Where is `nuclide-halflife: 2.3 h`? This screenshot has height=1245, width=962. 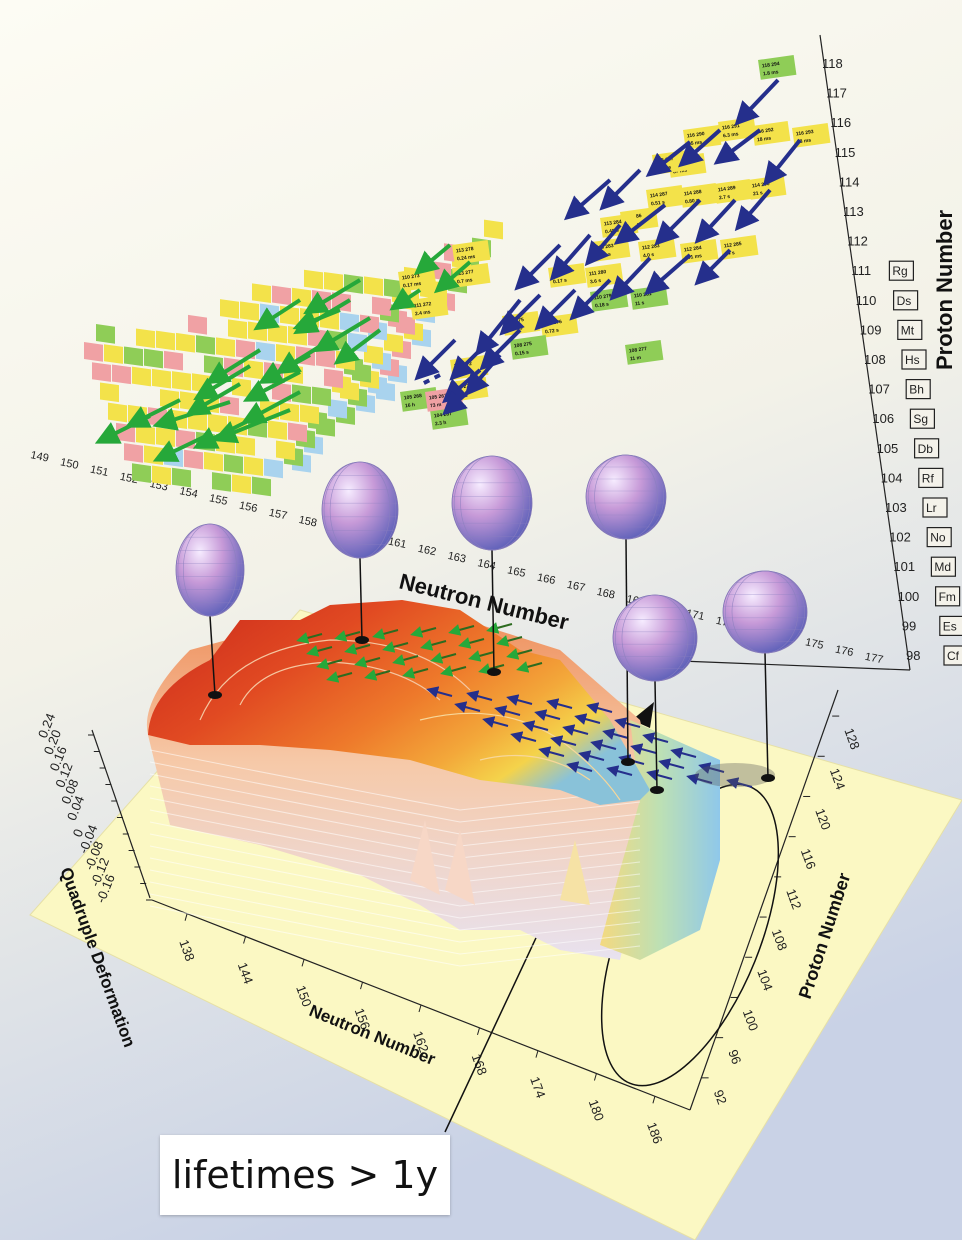 nuclide-halflife: 2.3 h is located at coordinates (441, 424).